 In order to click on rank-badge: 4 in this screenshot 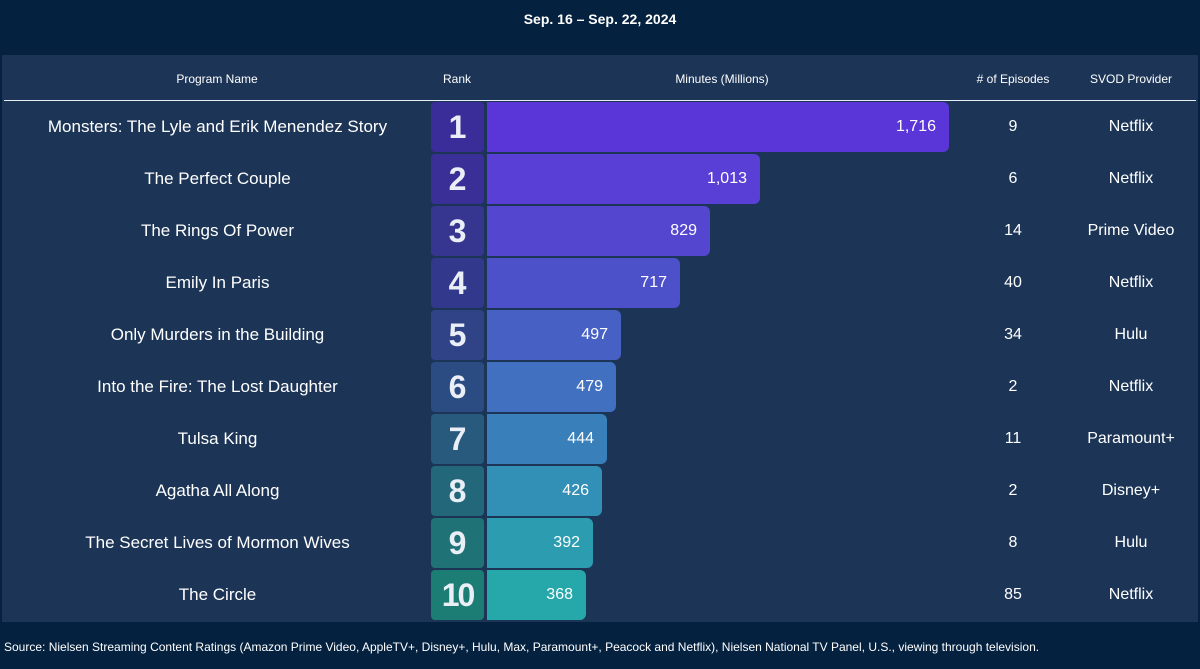, I will do `click(457, 283)`.